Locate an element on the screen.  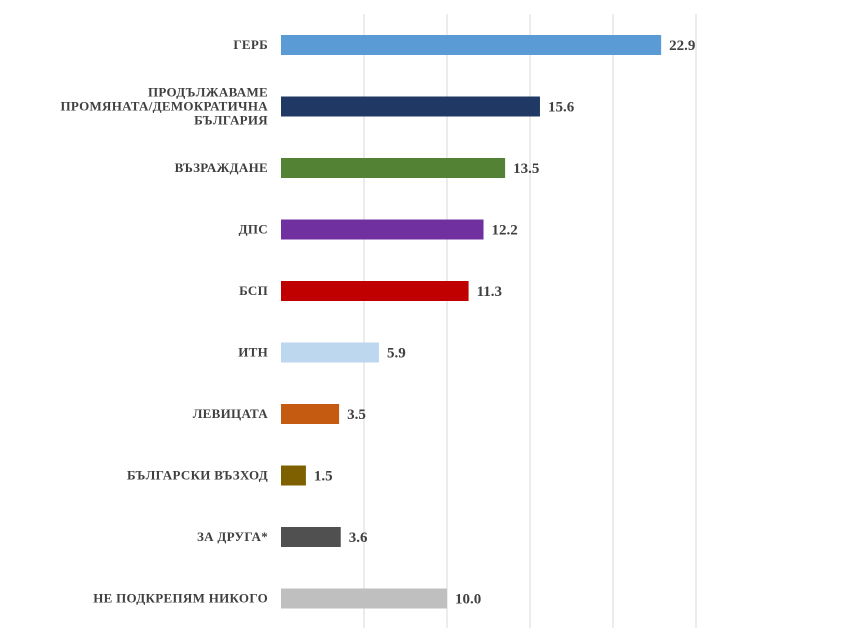
category-label-5-line-0: ИТН is located at coordinates (253, 352).